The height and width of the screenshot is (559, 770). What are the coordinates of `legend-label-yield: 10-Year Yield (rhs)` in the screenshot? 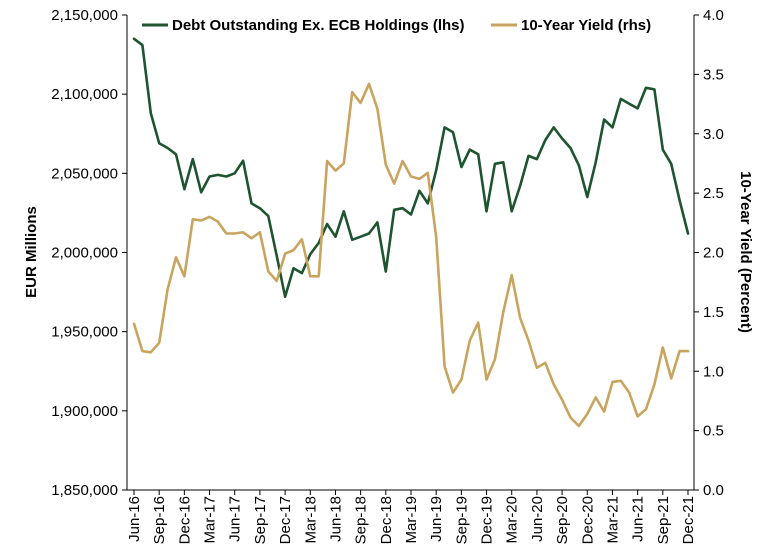 It's located at (586, 25).